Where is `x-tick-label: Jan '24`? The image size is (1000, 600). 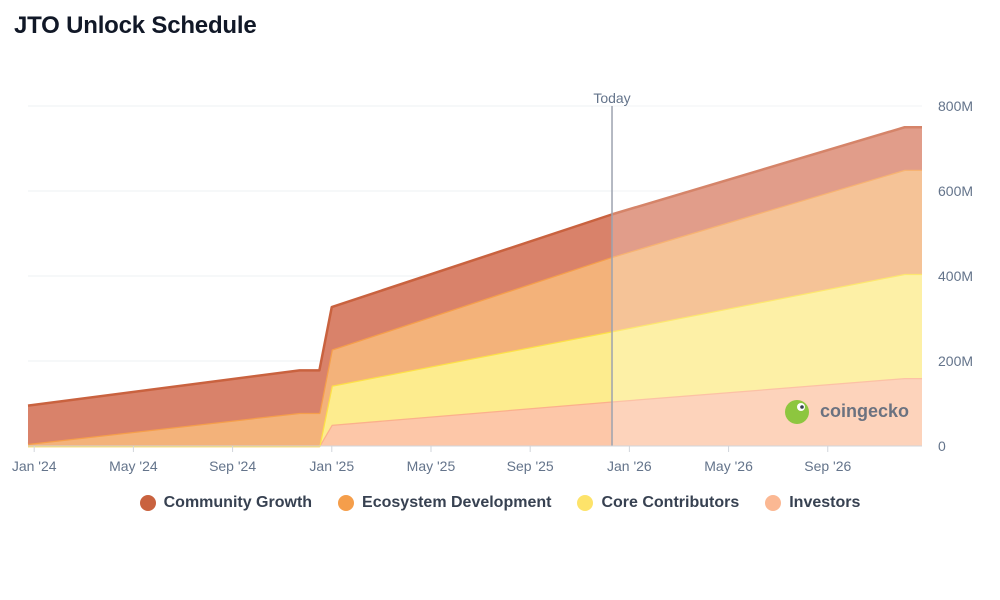
x-tick-label: Jan '24 is located at coordinates (34, 466).